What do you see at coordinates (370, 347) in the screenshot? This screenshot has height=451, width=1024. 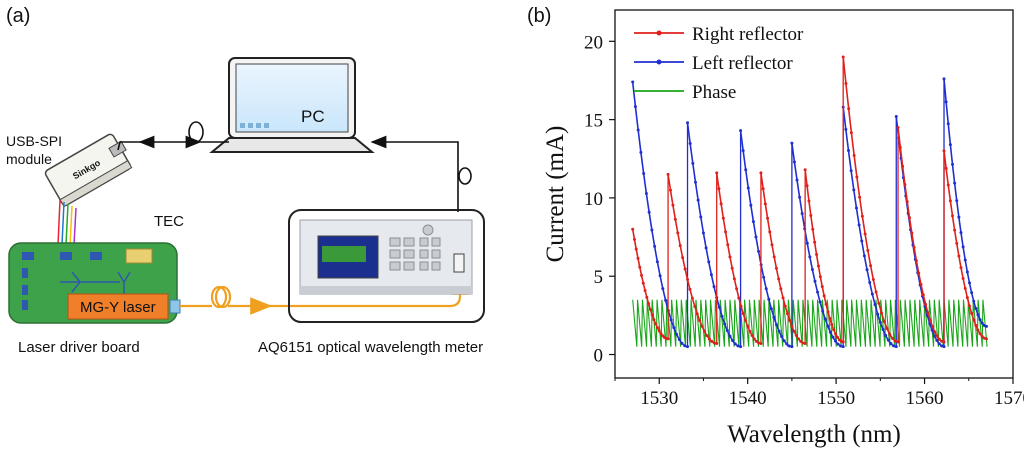 I see `meter-label: AQ6151 optical wavelength meter` at bounding box center [370, 347].